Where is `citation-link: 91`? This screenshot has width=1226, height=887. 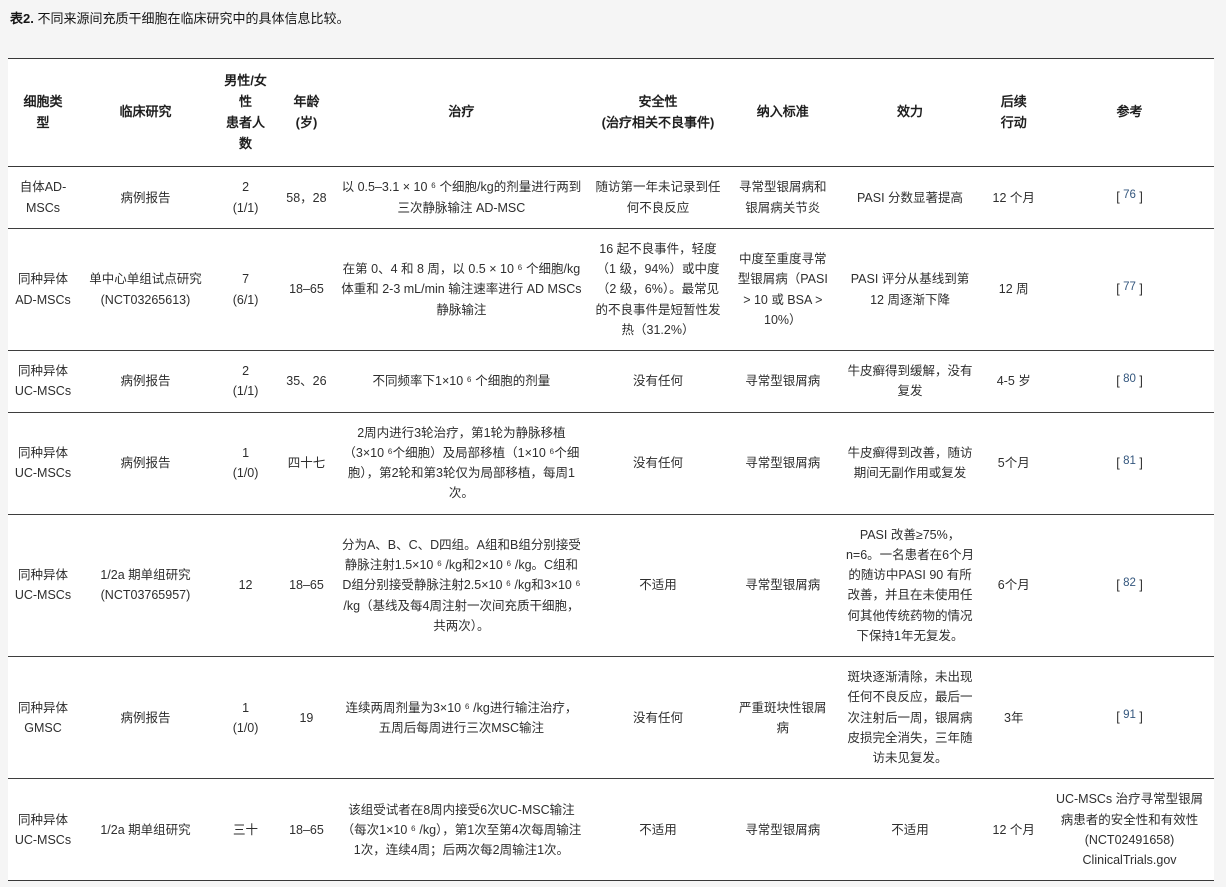 citation-link: 91 is located at coordinates (1129, 715).